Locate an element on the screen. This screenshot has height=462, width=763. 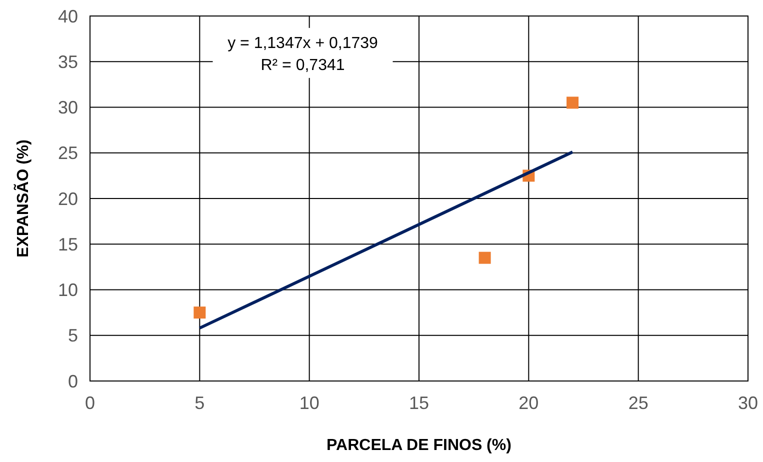
x-tick-label: 0 is located at coordinates (90, 403).